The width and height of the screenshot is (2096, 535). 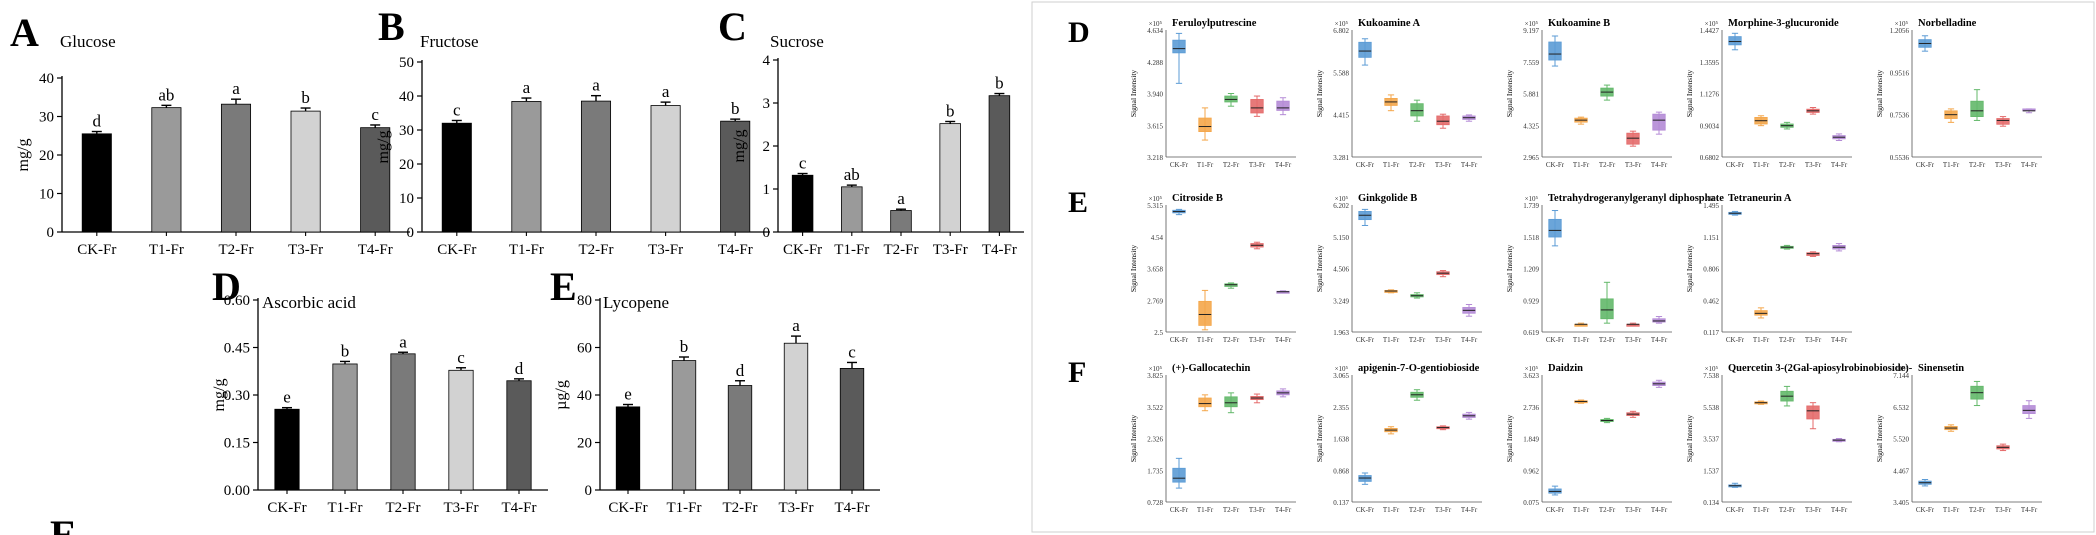 I want to click on box-title: apigenin-7-O-gentiobioside, so click(x=1419, y=368).